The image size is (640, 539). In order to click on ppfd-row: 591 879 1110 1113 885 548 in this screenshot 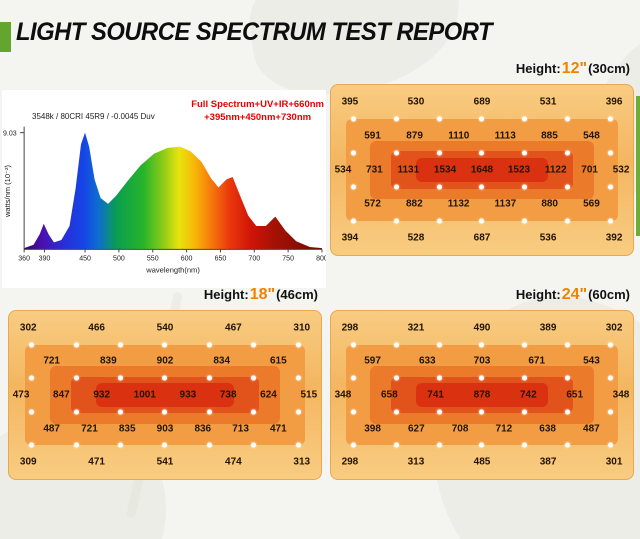, I will do `click(482, 136)`.